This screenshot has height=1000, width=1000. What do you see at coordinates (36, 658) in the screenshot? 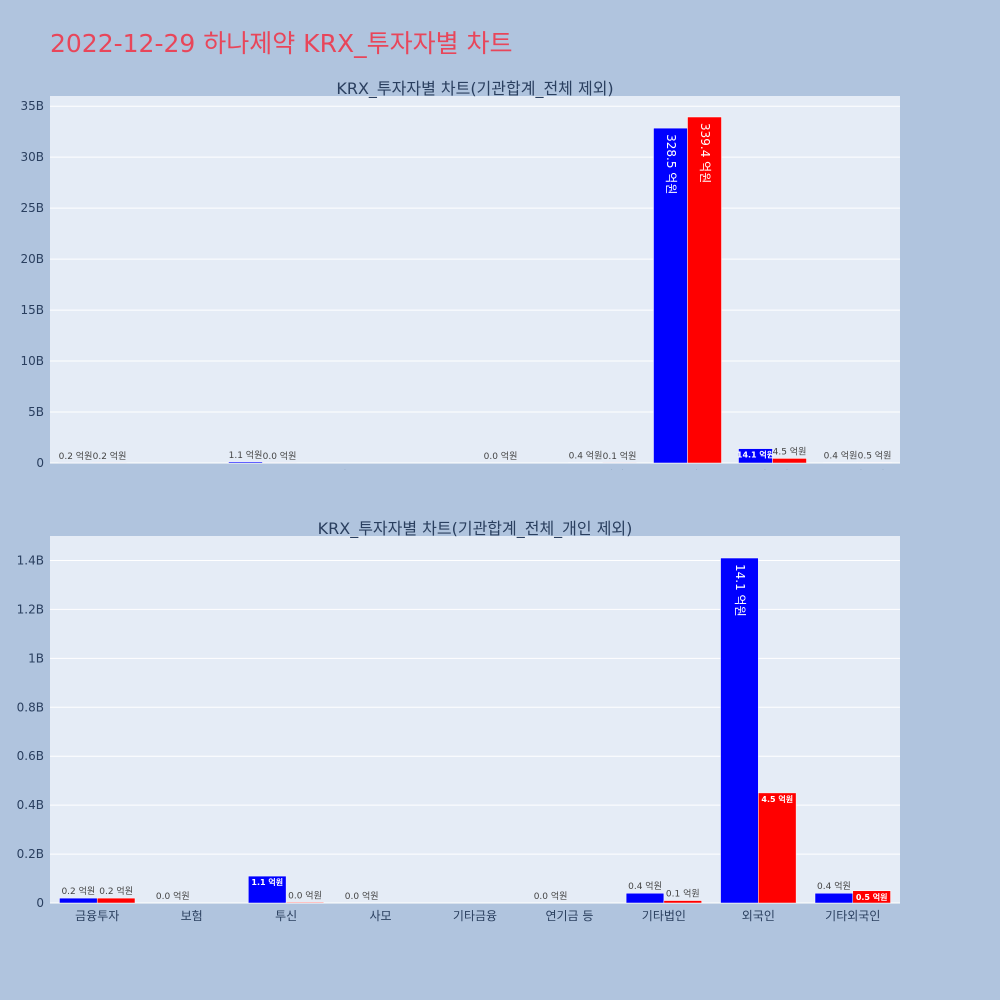
I see `y-tick-label: 1B` at bounding box center [36, 658].